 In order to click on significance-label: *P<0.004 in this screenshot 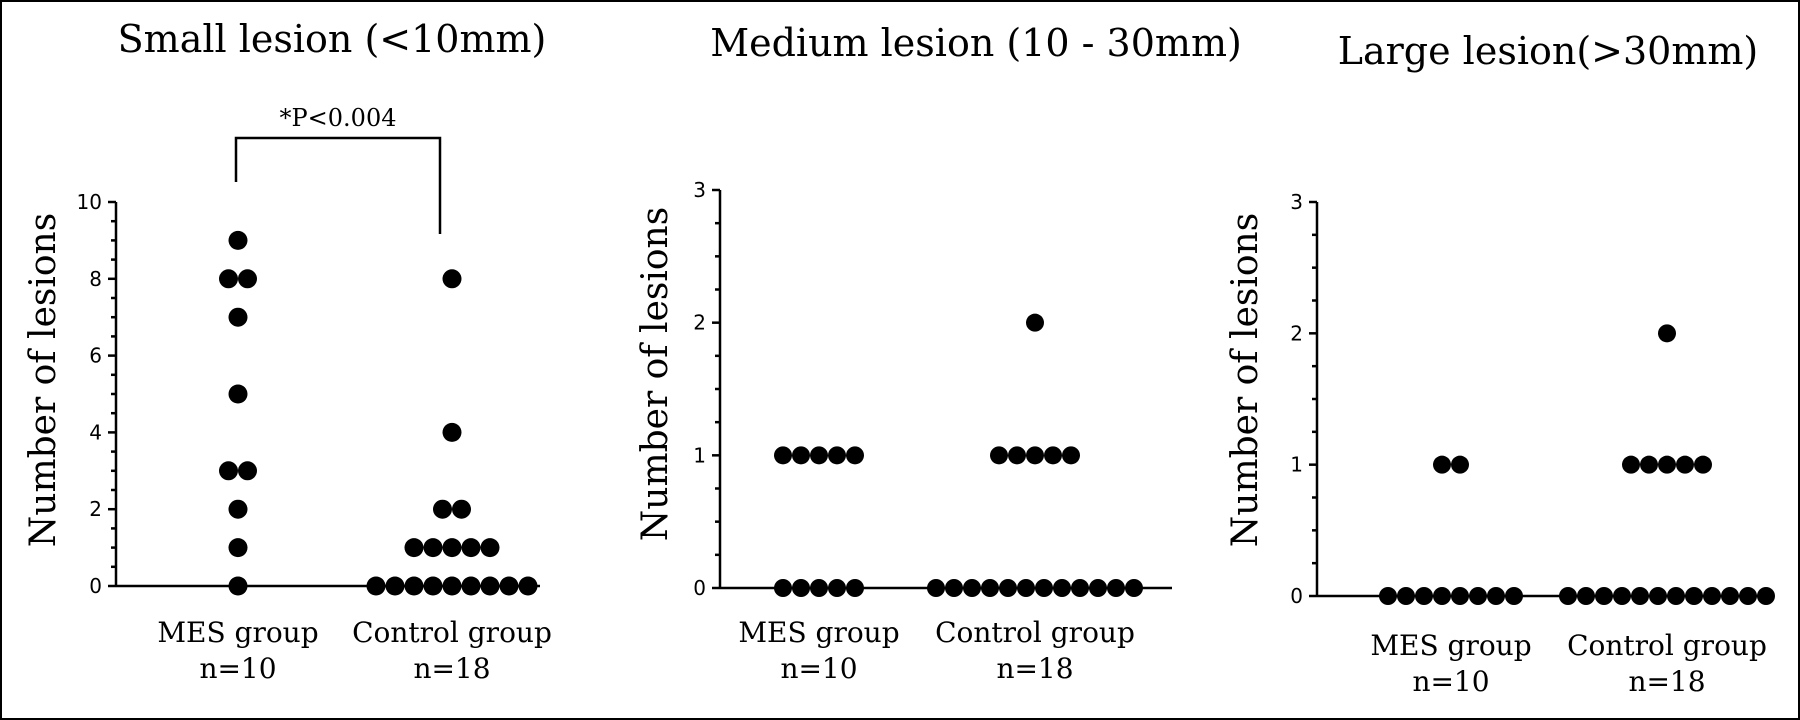, I will do `click(338, 118)`.